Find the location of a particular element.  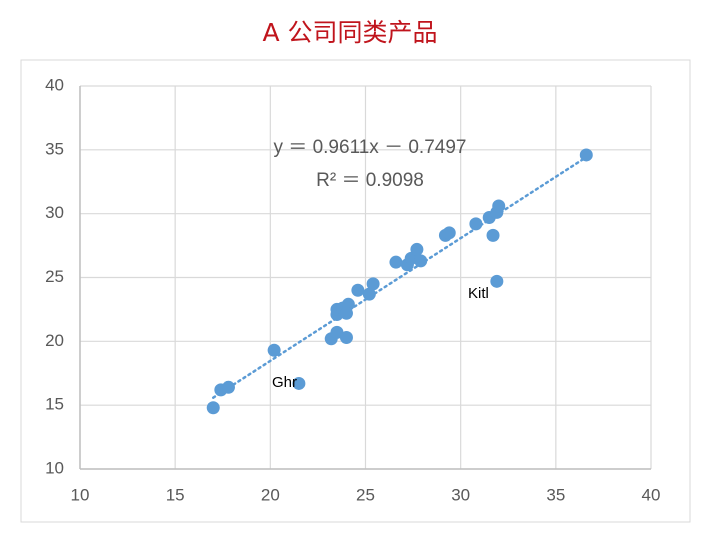

y-tick-label: 40 is located at coordinates (54, 84).